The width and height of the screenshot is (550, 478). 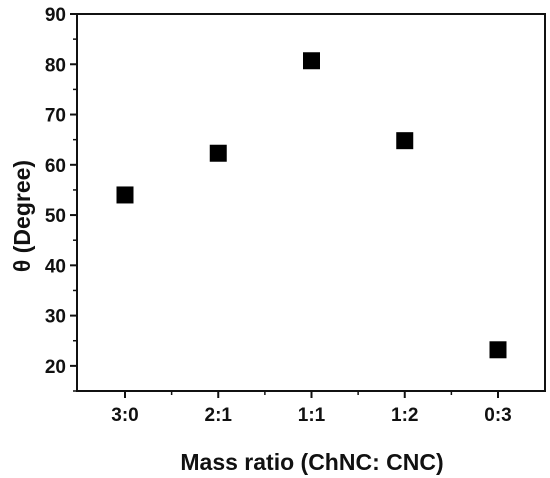 I want to click on y-ticks: 20 30 40 50 60 70 80 90, so click(x=61, y=198).